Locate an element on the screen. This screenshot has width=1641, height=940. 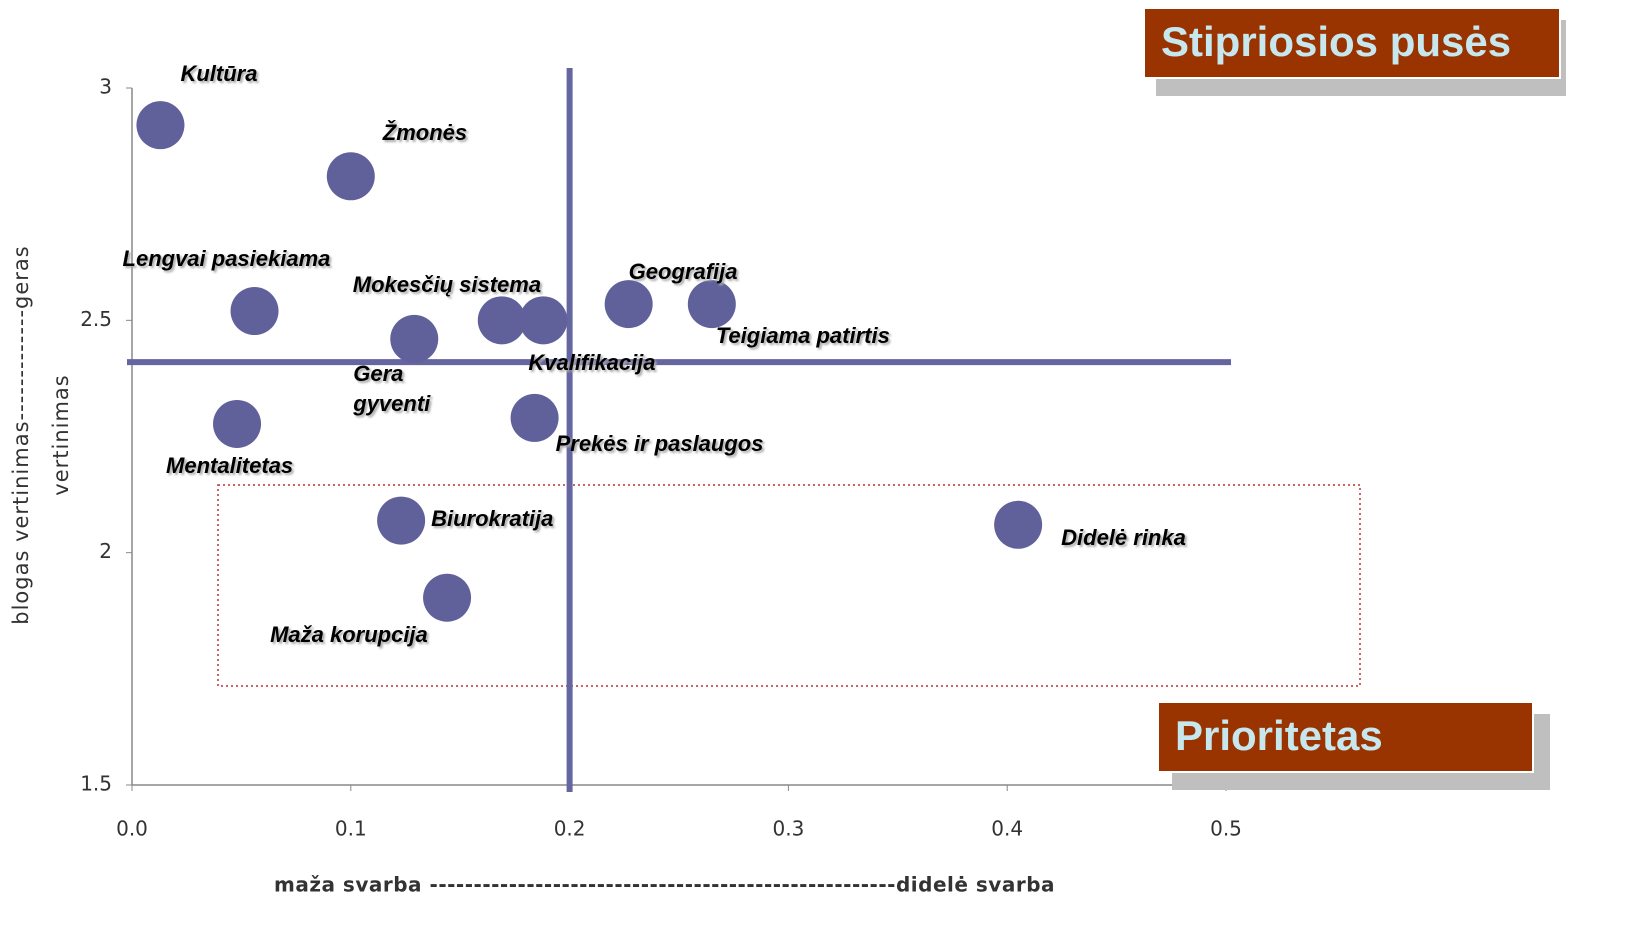
point-label: Maža korupcija is located at coordinates (349, 634).